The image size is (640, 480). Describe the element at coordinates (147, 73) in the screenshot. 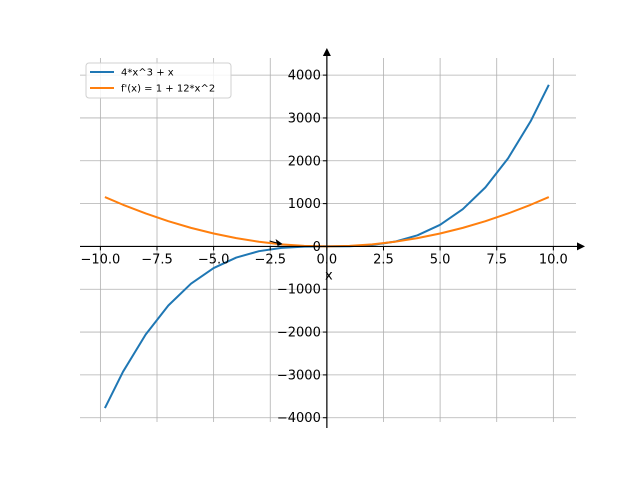

I see `legend-label-1: 4*x^3 + x` at that location.